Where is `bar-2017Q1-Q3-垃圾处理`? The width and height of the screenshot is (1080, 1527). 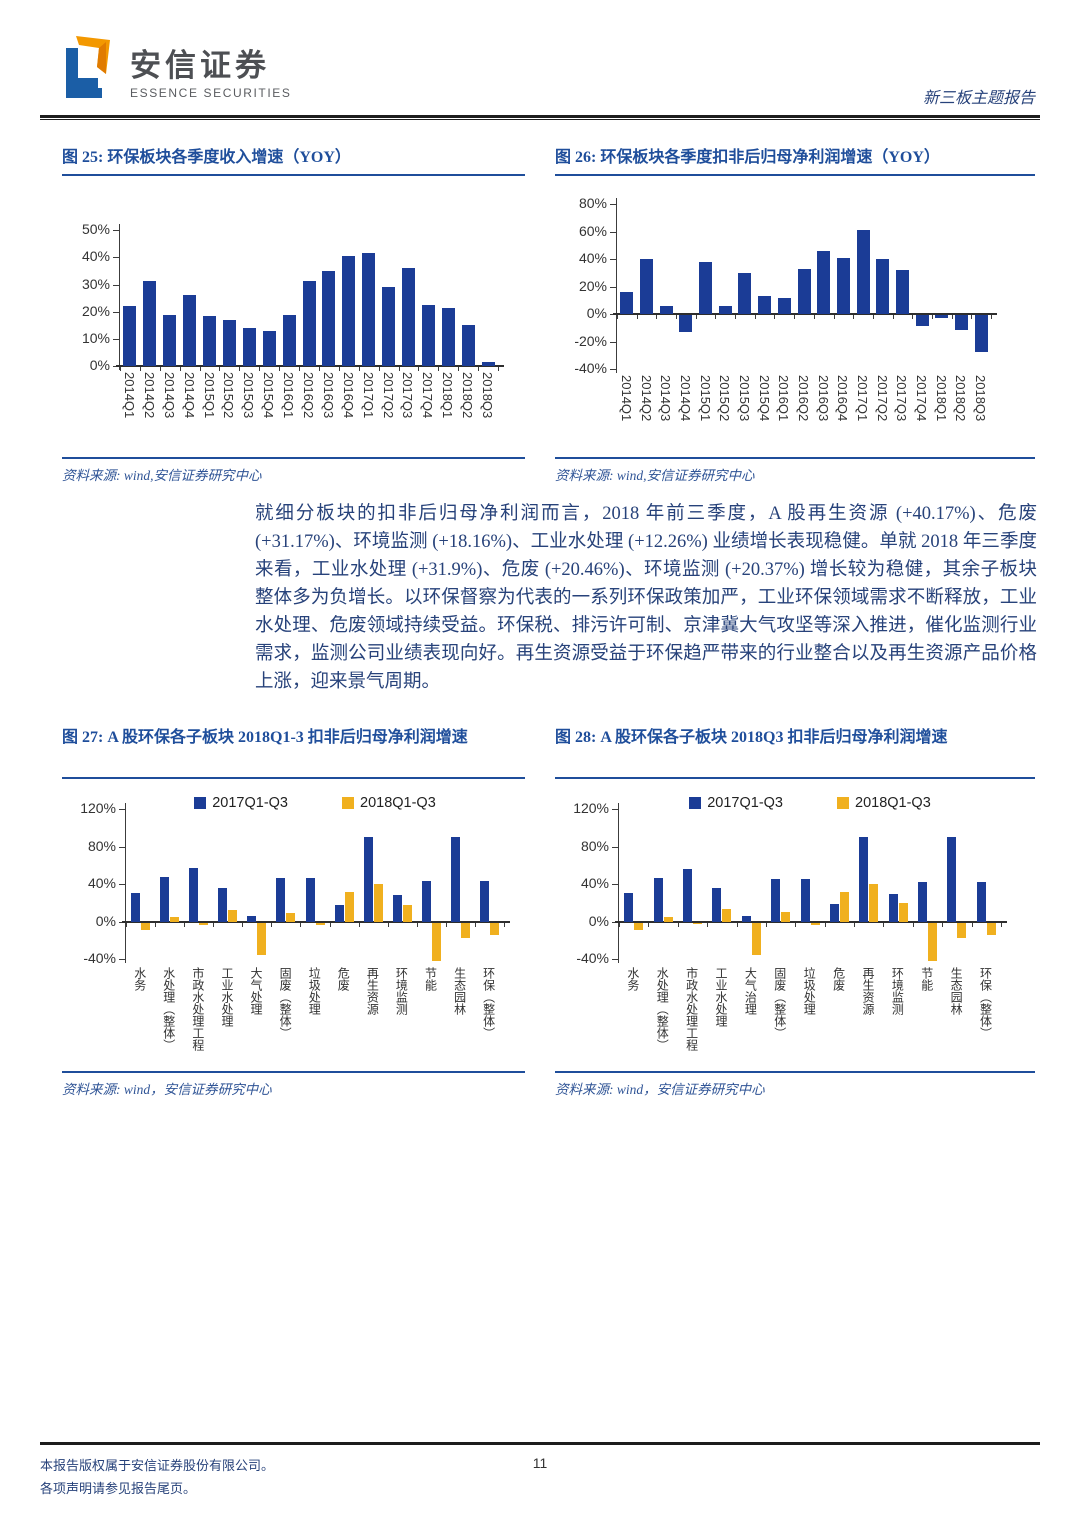
bar-2017Q1-Q3-垃圾处理 is located at coordinates (805, 900).